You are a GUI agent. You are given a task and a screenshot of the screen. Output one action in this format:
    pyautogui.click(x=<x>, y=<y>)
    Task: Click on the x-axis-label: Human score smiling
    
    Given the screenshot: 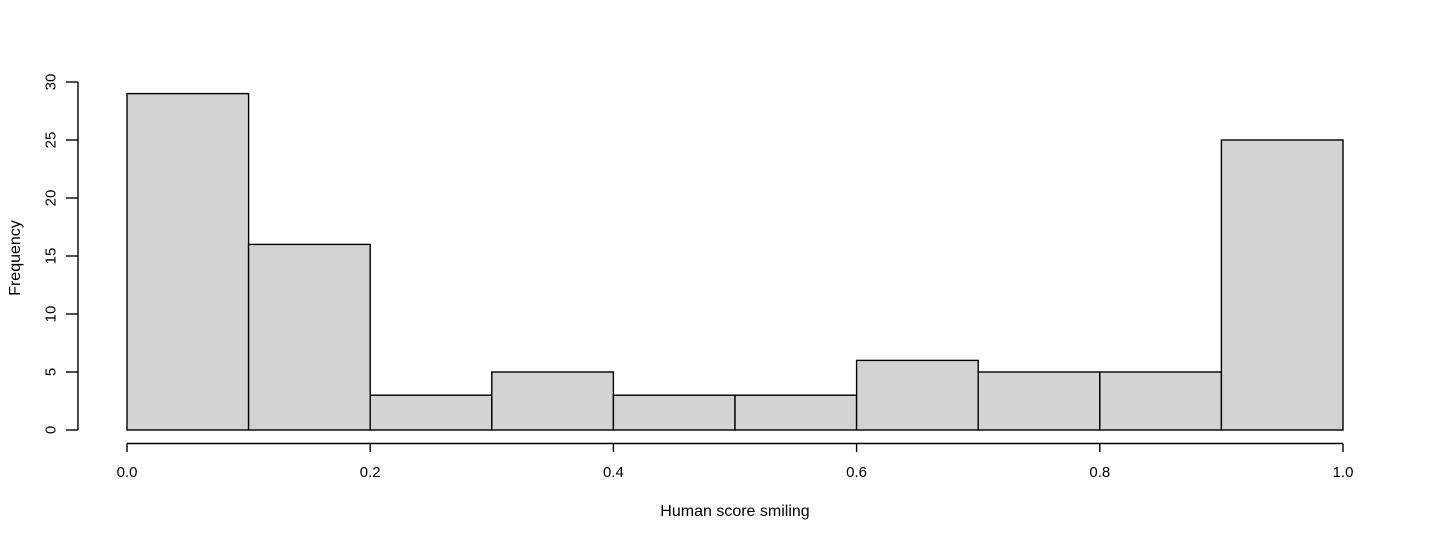 What is the action you would take?
    pyautogui.click(x=735, y=511)
    